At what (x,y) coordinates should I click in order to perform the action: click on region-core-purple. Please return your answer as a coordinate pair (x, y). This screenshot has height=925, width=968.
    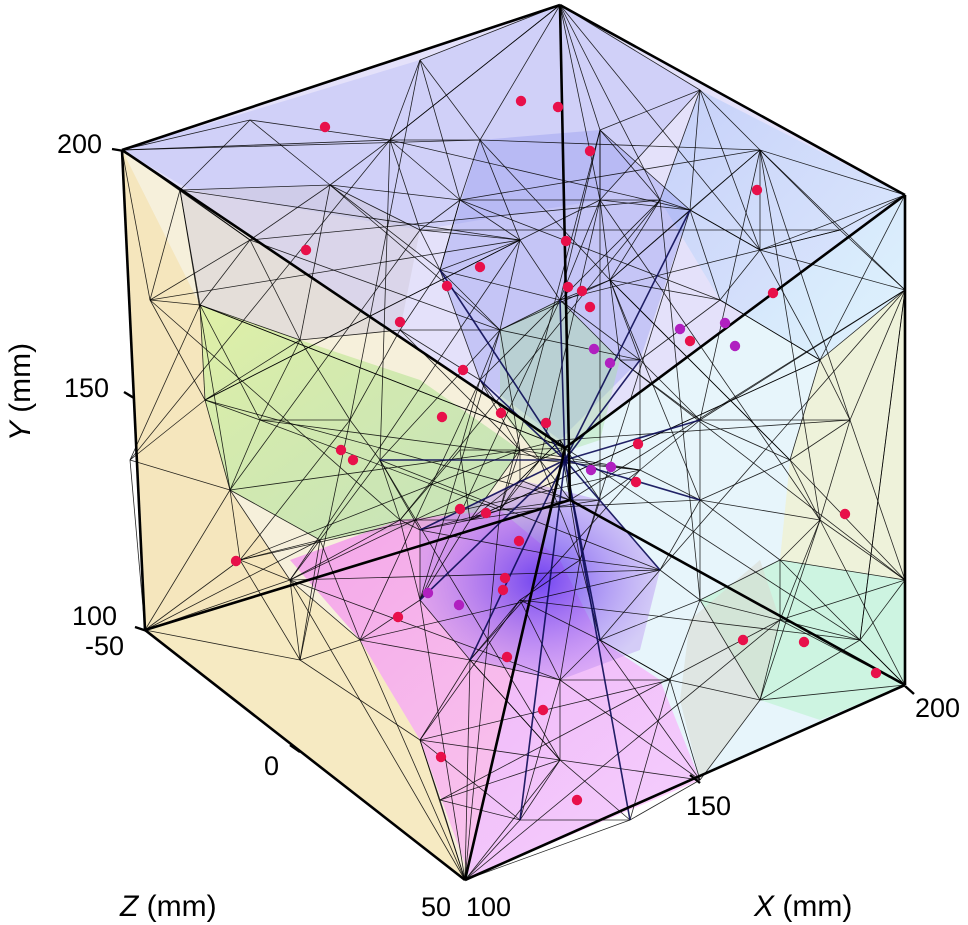
    Looking at the image, I should click on (540, 580).